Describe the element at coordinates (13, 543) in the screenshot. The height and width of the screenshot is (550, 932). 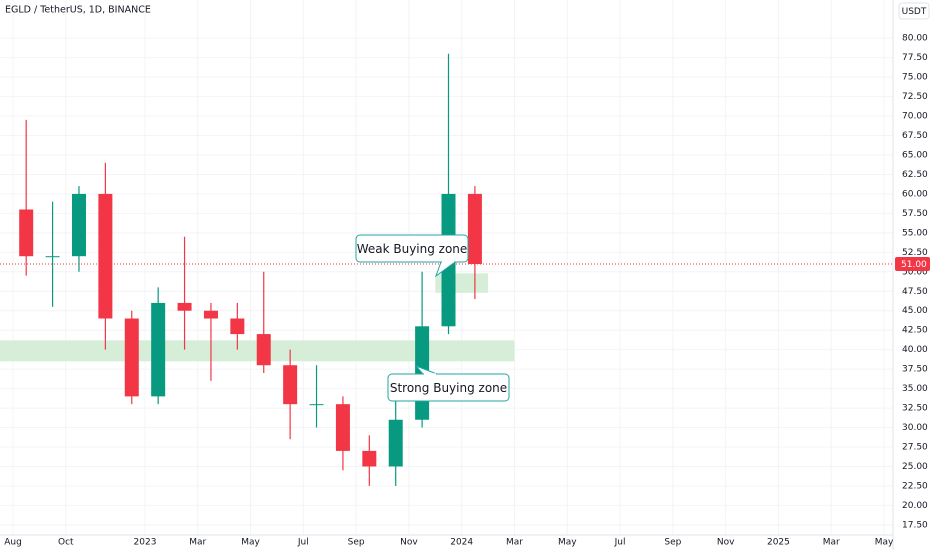
I see `x-tick-label: Aug` at that location.